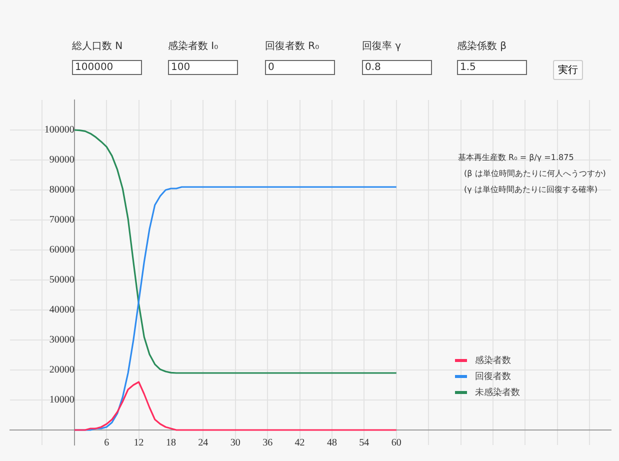  I want to click on legend-label: 回復者数, so click(493, 376).